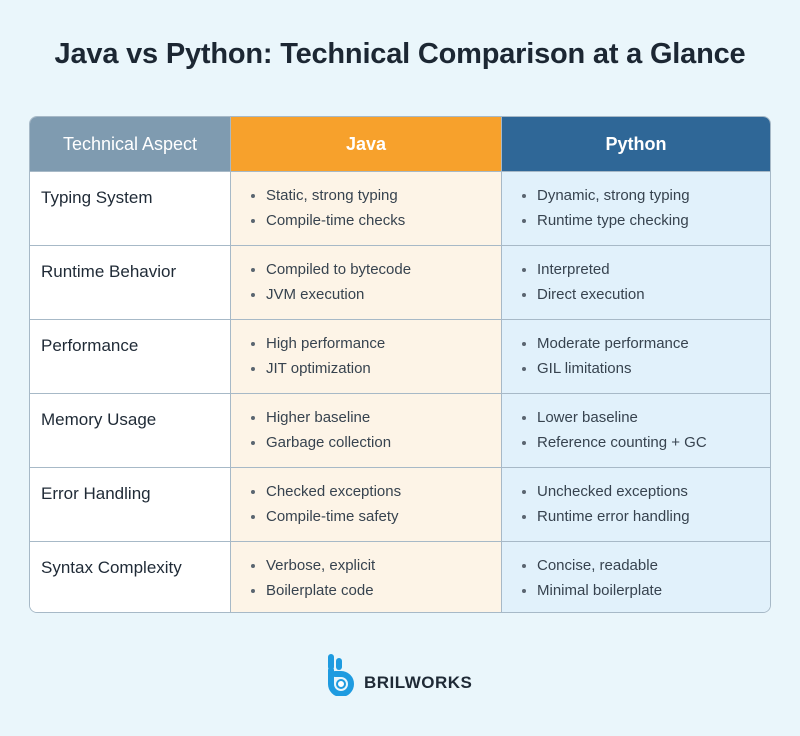 This screenshot has height=736, width=800. I want to click on brilworks-logo: BRILWORKS, so click(399, 674).